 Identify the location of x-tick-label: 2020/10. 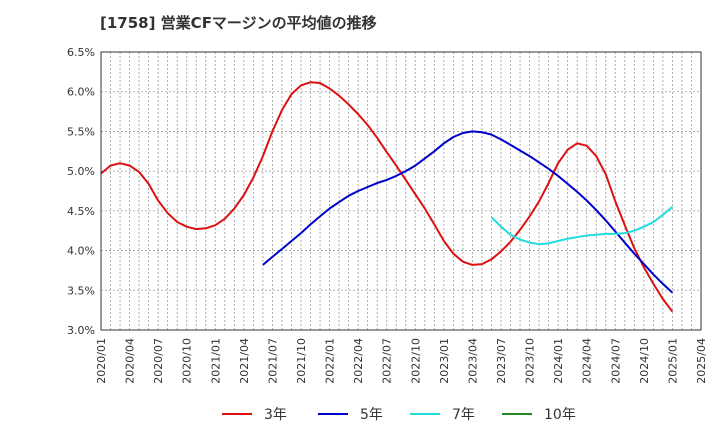
(187, 361).